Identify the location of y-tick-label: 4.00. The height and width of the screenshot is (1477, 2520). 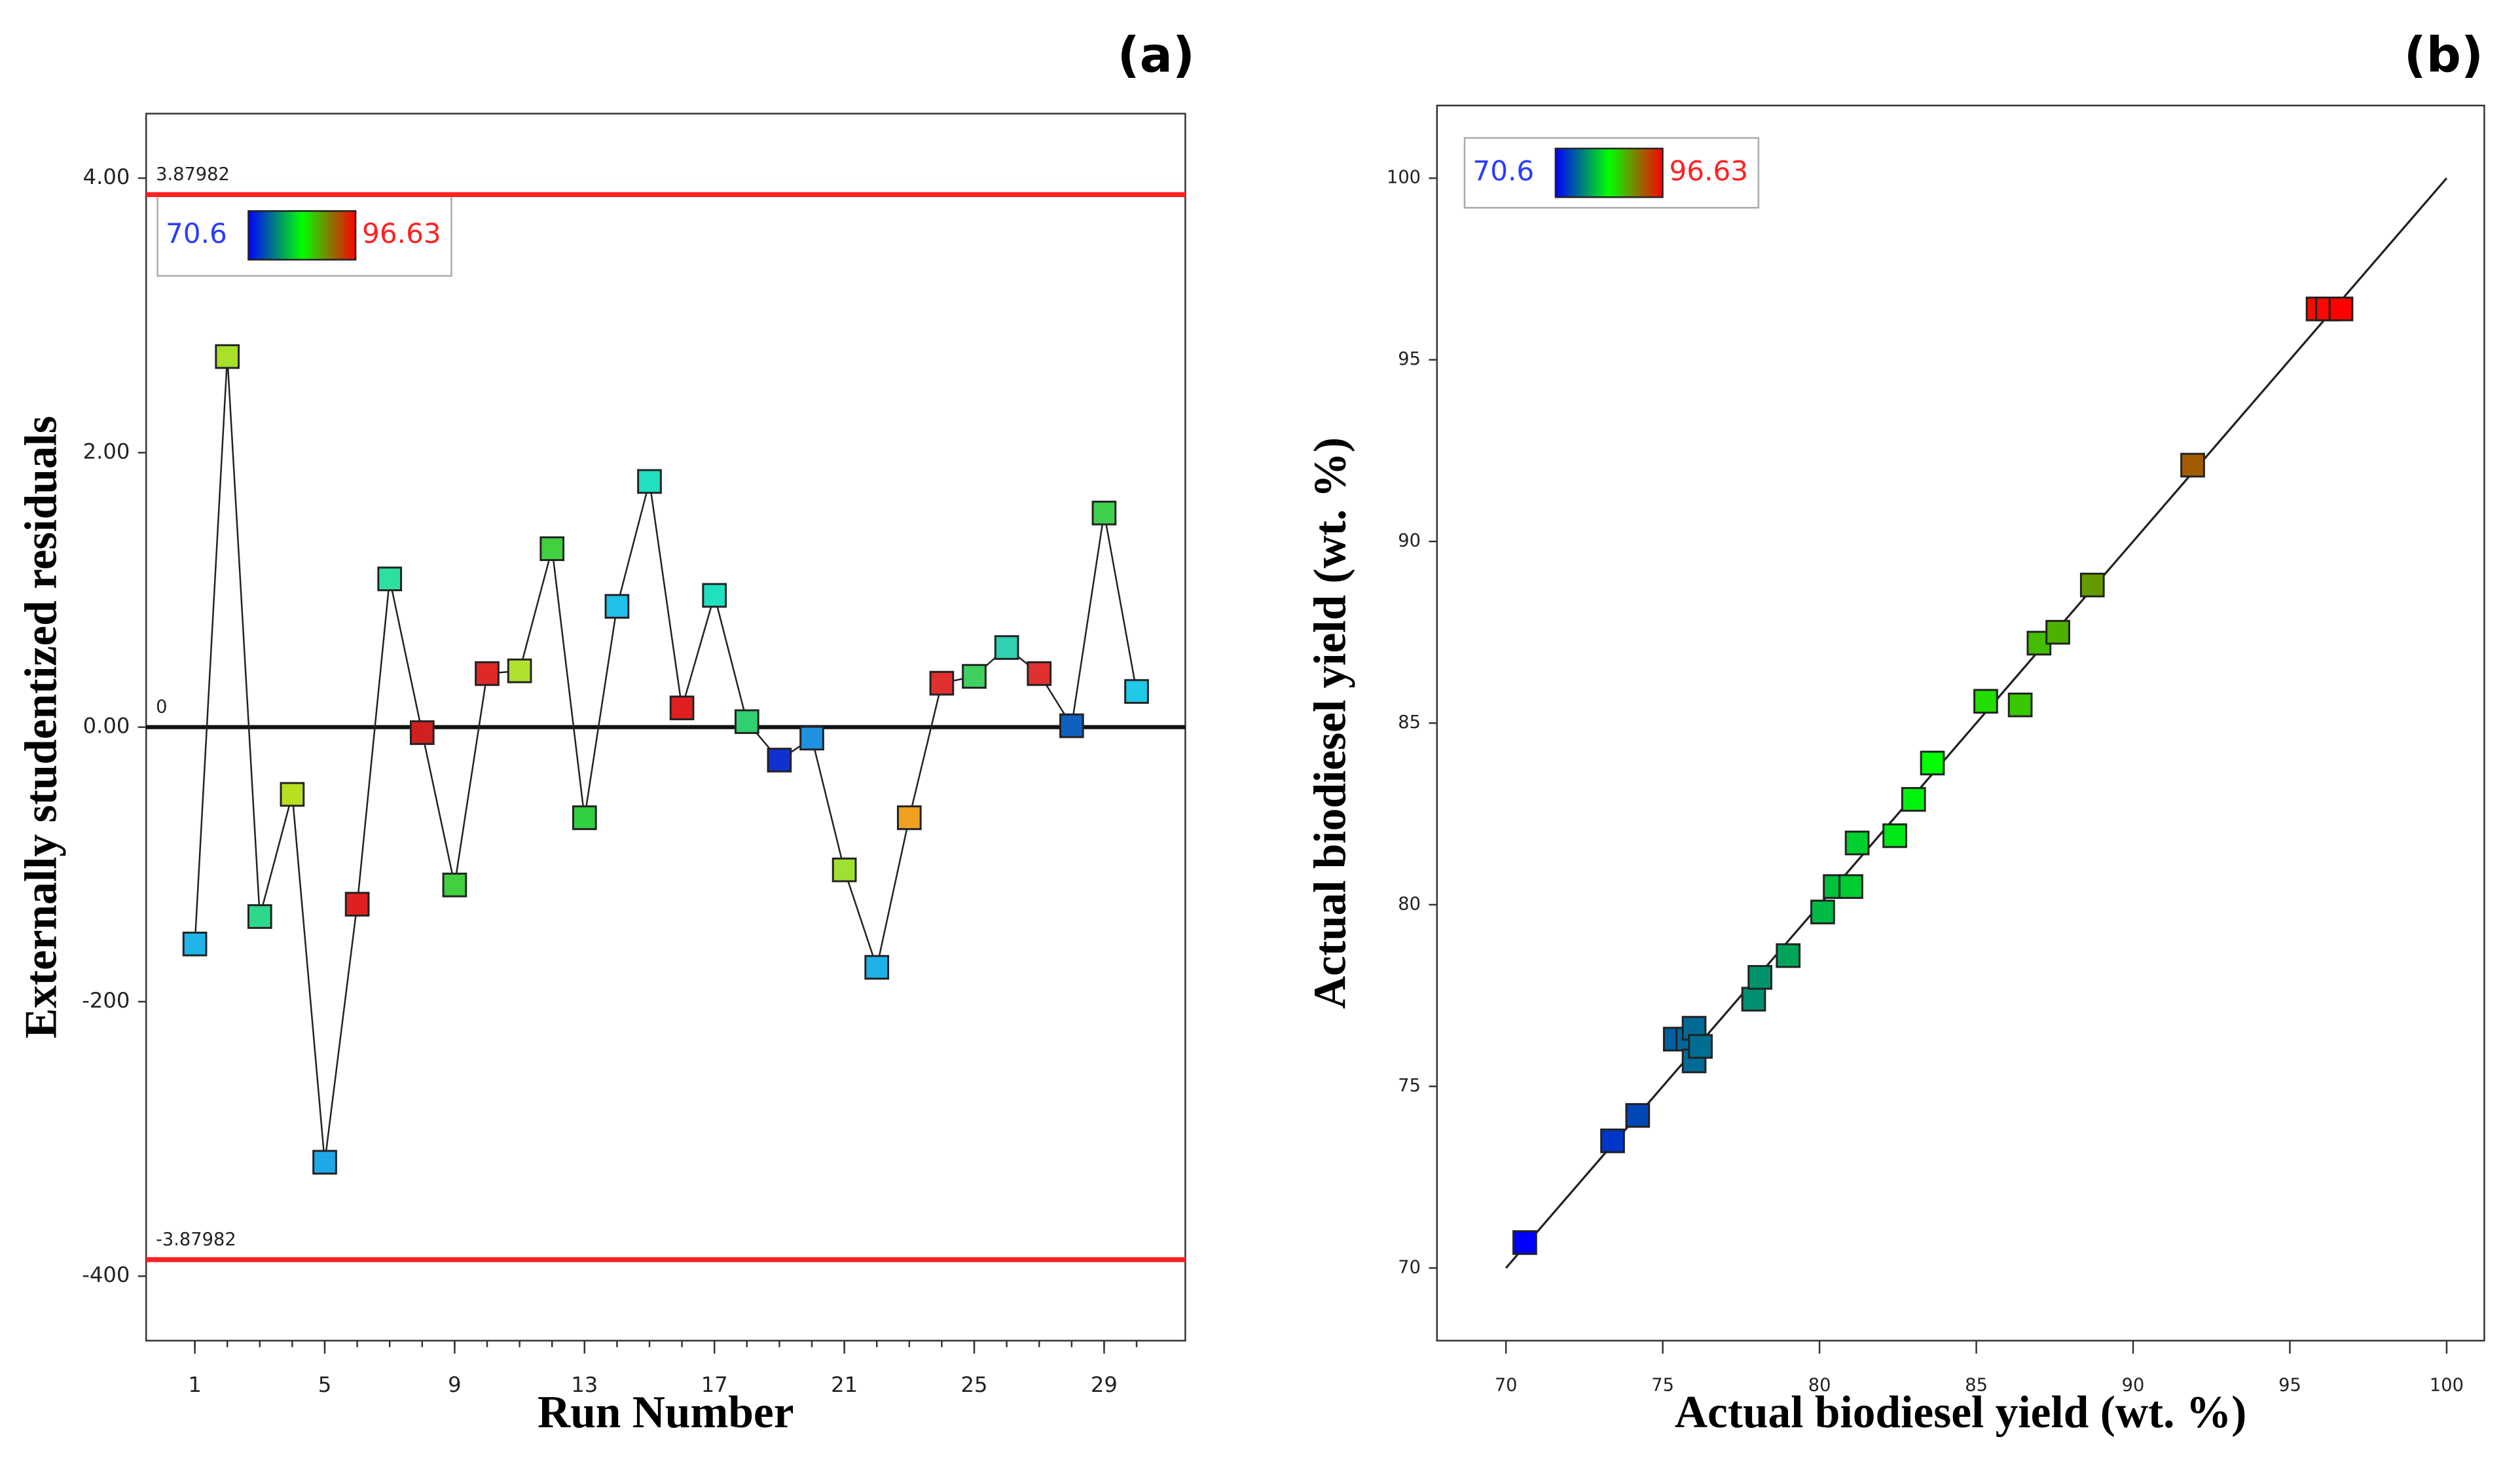
(106, 177).